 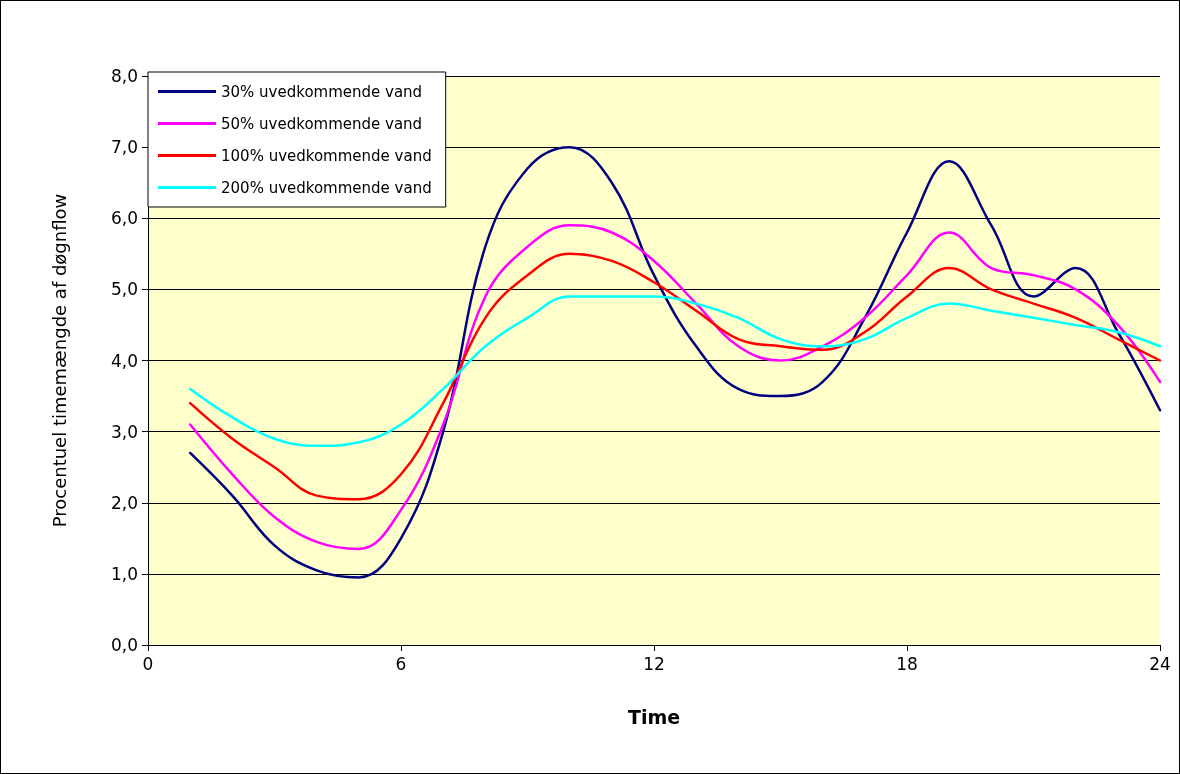 I want to click on y-tick-label: 4,0, so click(x=124, y=360).